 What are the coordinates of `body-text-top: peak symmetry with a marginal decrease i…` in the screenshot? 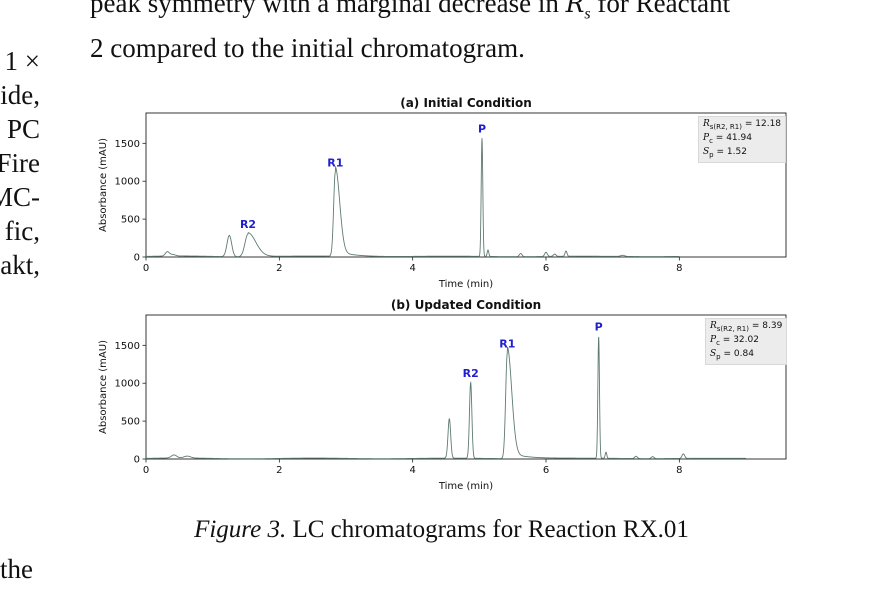 It's located at (410, 32).